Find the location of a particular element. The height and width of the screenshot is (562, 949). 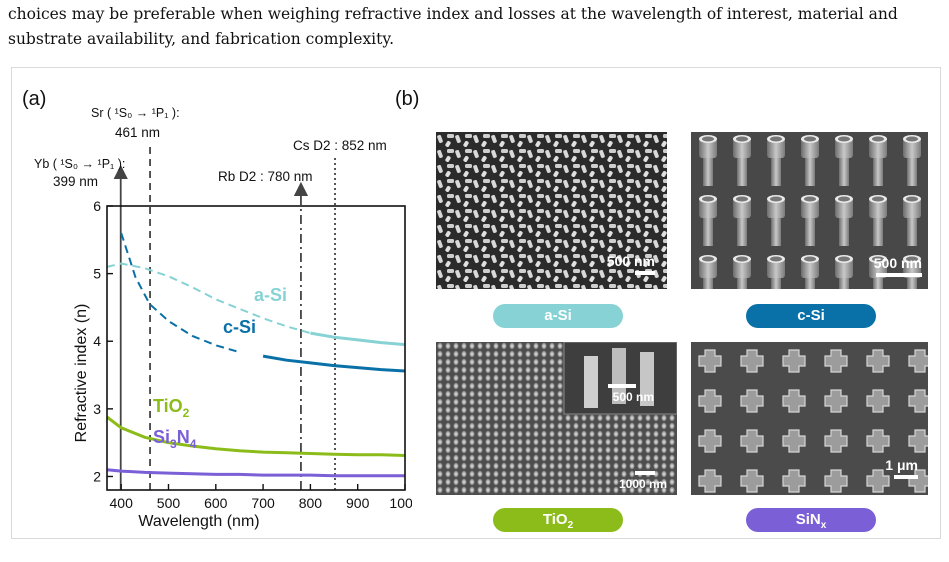

sem-a-si-pattern is located at coordinates (551, 210).